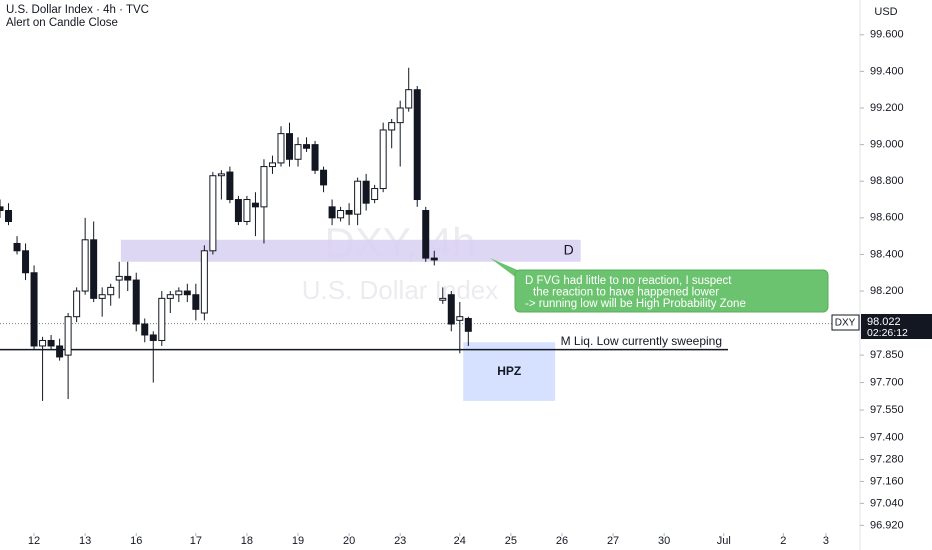 The height and width of the screenshot is (550, 932). I want to click on y-tick-label: 97.400, so click(887, 437).